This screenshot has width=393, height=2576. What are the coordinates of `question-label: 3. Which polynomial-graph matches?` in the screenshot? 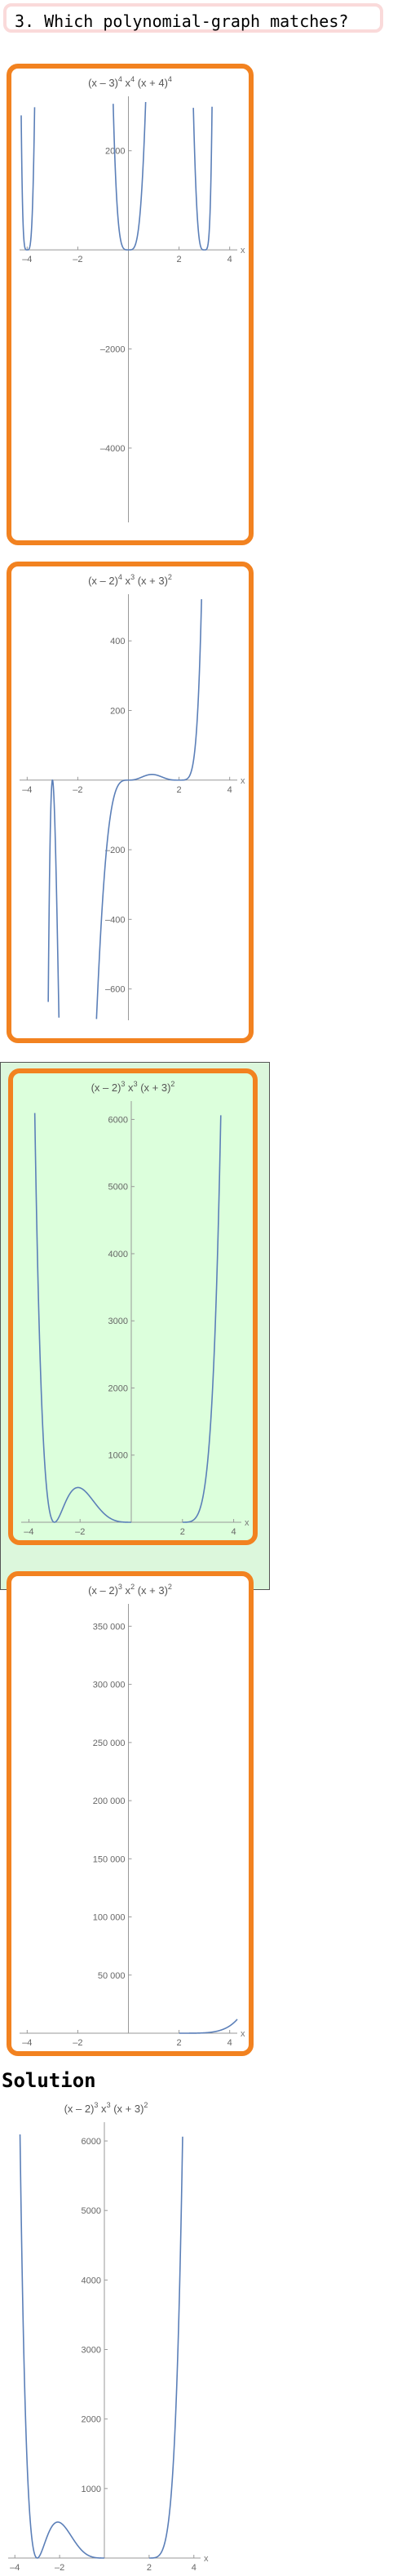 It's located at (182, 21).